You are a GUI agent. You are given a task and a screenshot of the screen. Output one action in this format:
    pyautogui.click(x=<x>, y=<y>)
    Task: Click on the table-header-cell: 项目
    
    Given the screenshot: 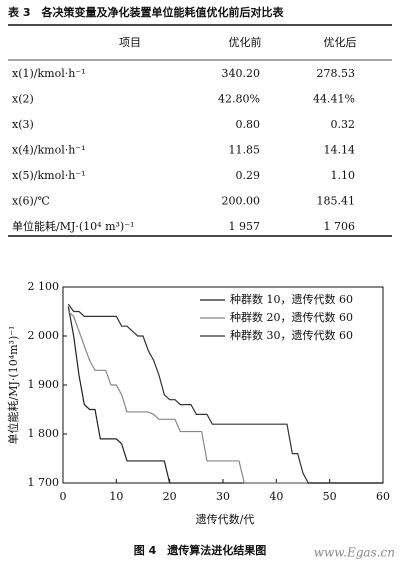 What is the action you would take?
    pyautogui.click(x=130, y=42)
    